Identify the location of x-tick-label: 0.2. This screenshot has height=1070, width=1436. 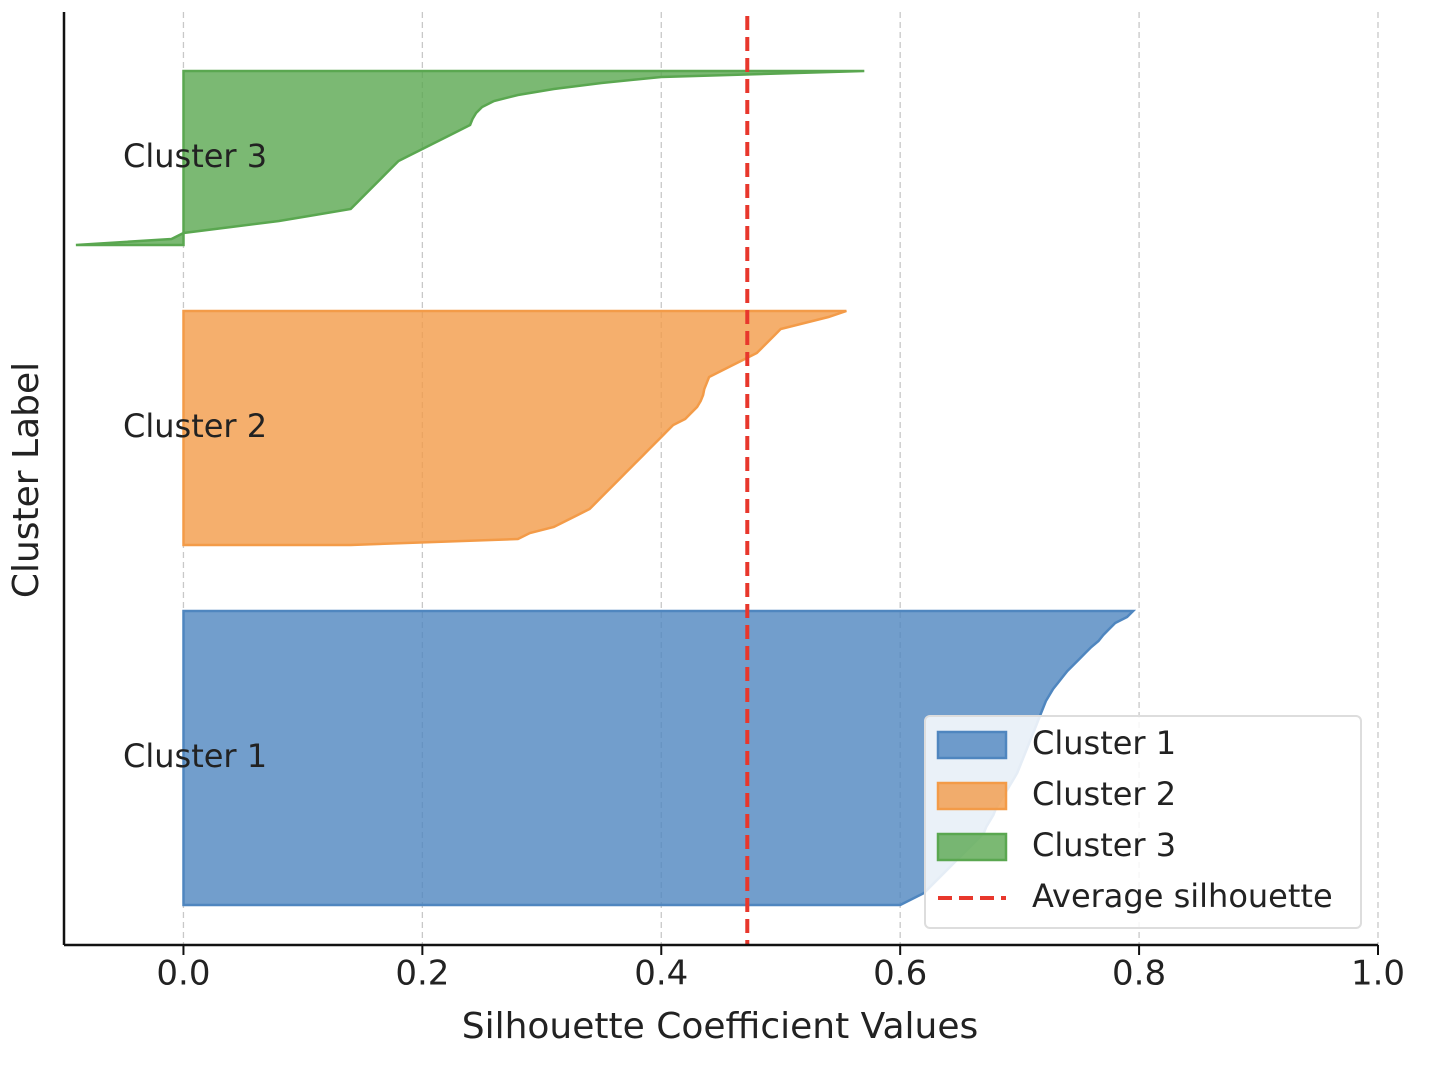
(422, 974).